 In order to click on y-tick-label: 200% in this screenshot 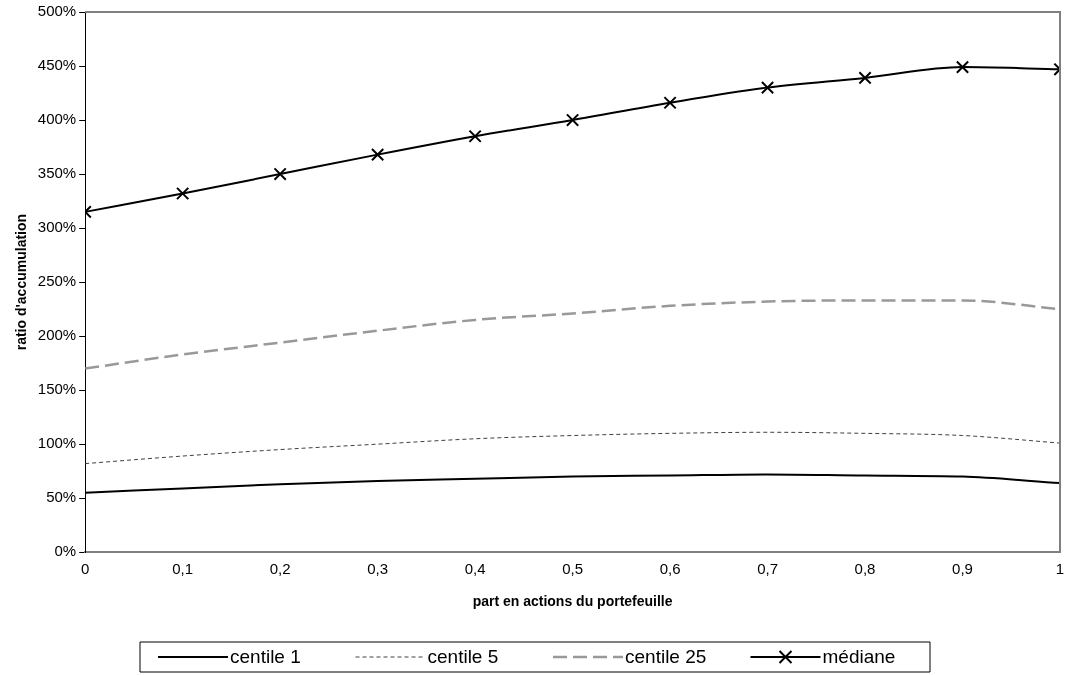, I will do `click(57, 335)`.